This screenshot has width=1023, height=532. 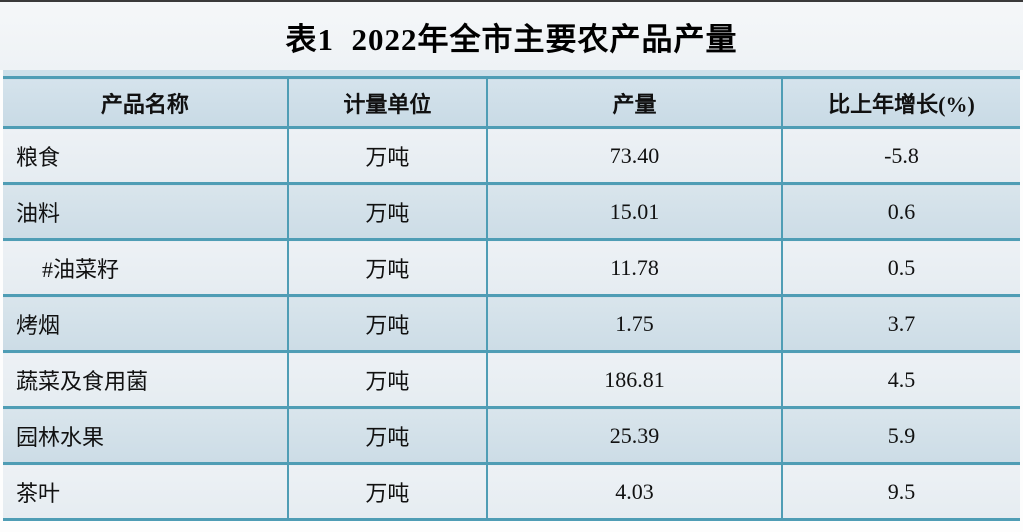 I want to click on col-header-growth: 比上年增长(%), so click(x=901, y=103).